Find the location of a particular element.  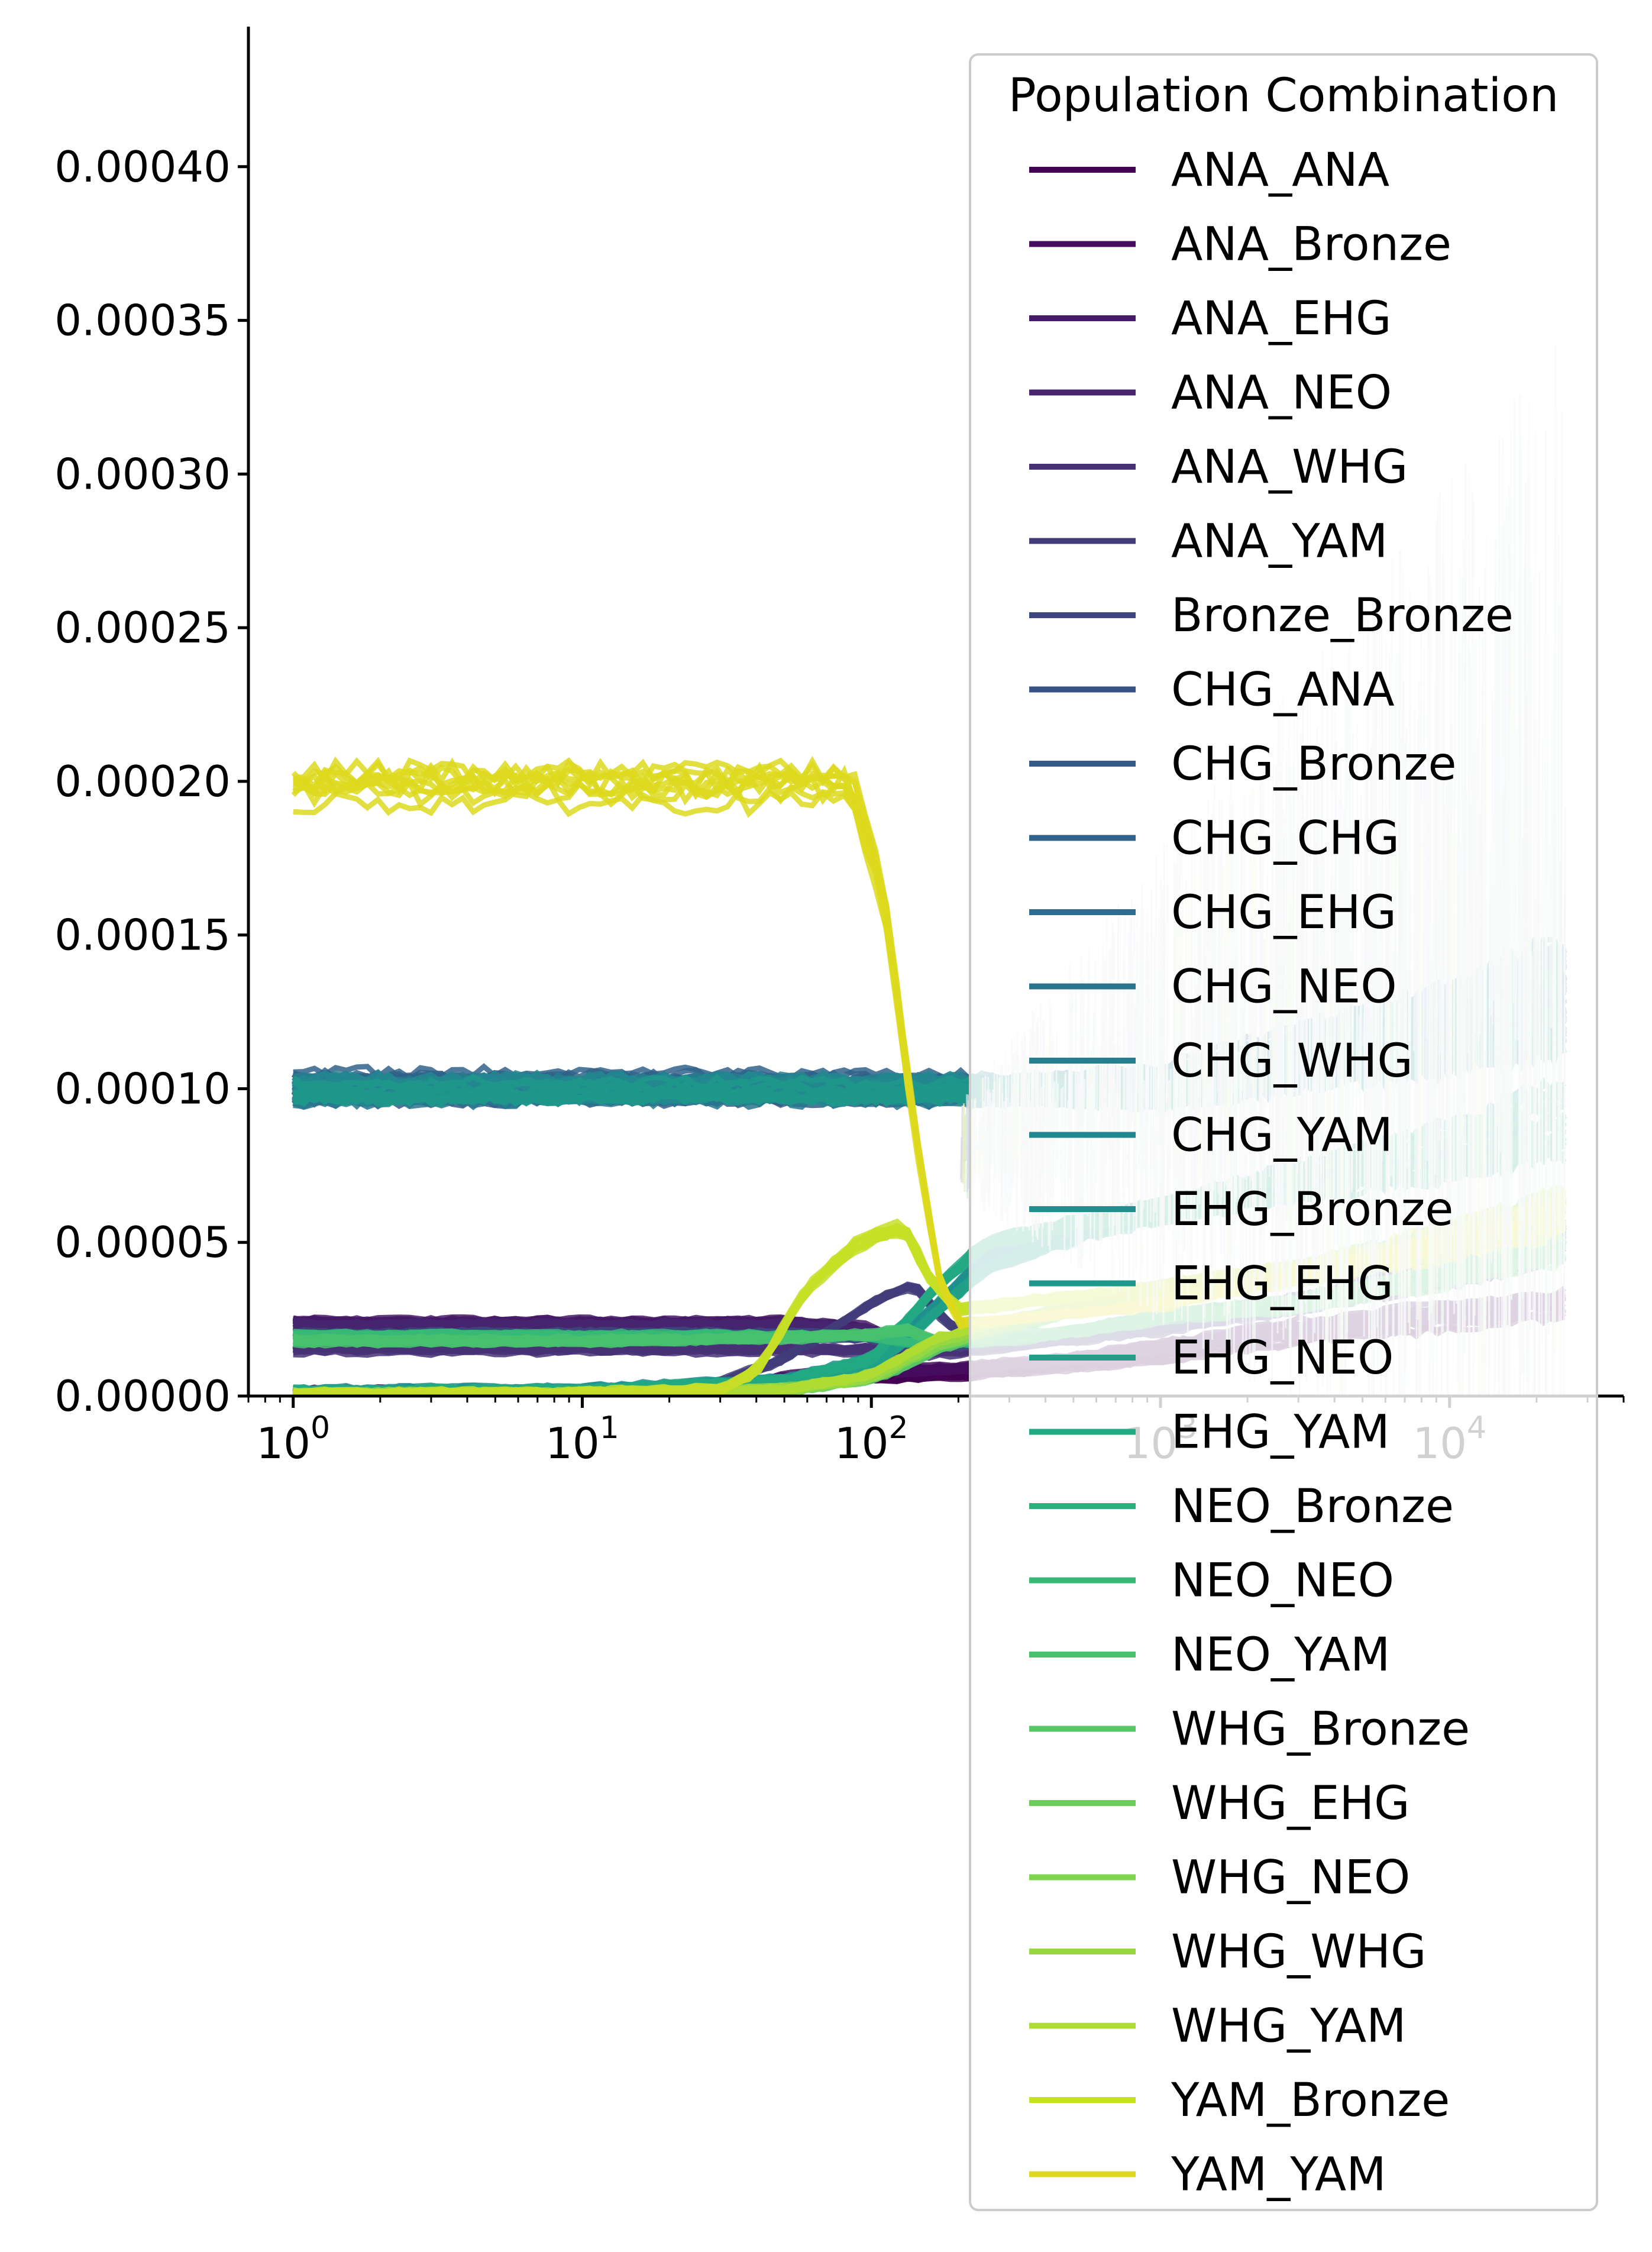

legend-label-EHG_YAM: EHG_YAM is located at coordinates (1280, 1432).